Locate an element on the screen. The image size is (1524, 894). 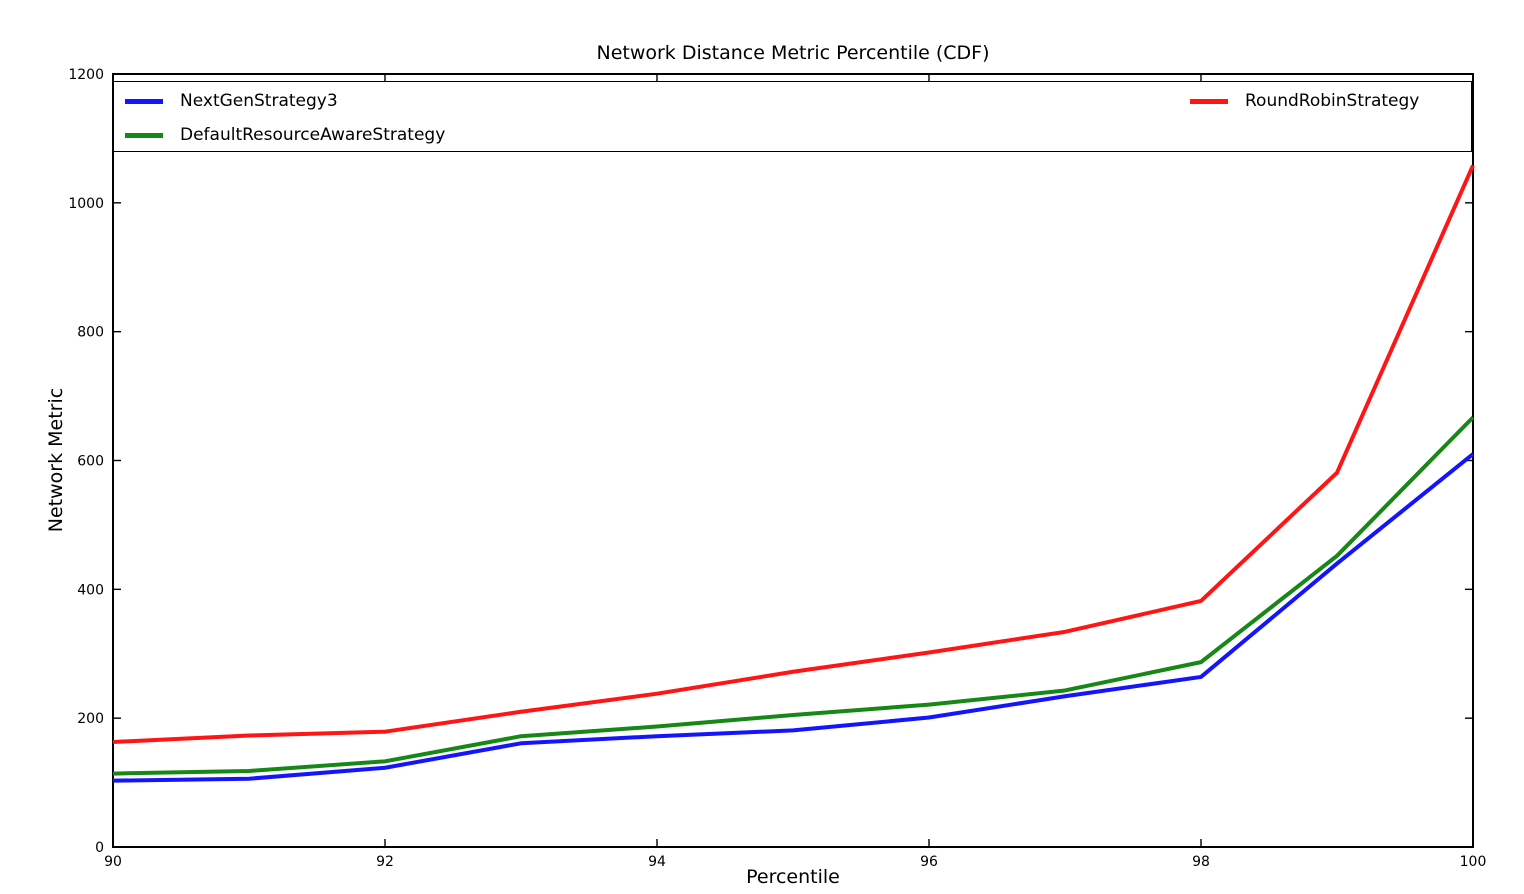
y-tick-label: 1000 is located at coordinates (86, 204).